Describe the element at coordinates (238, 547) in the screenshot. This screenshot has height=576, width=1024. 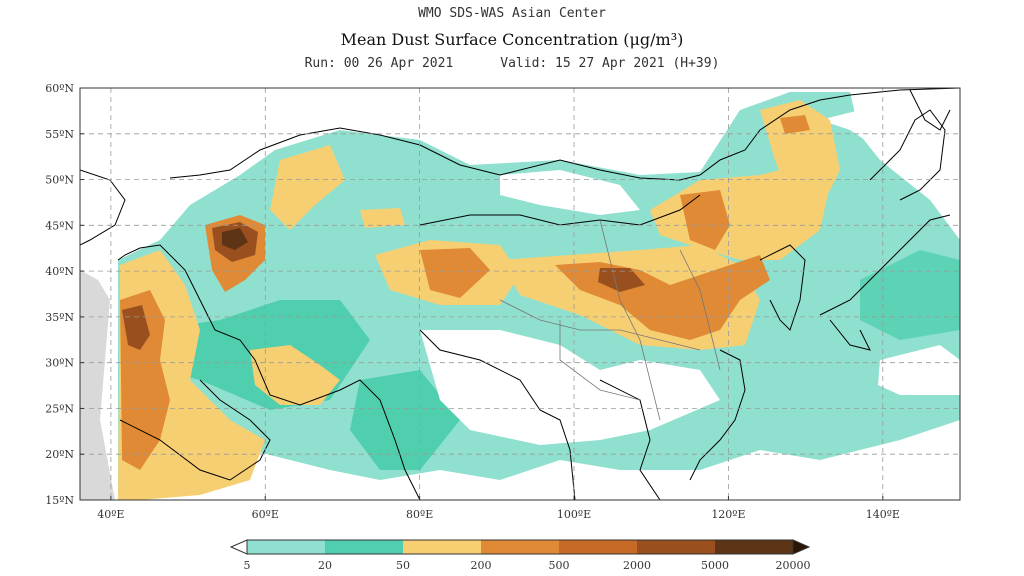
I see `colorbar-under-arrow` at that location.